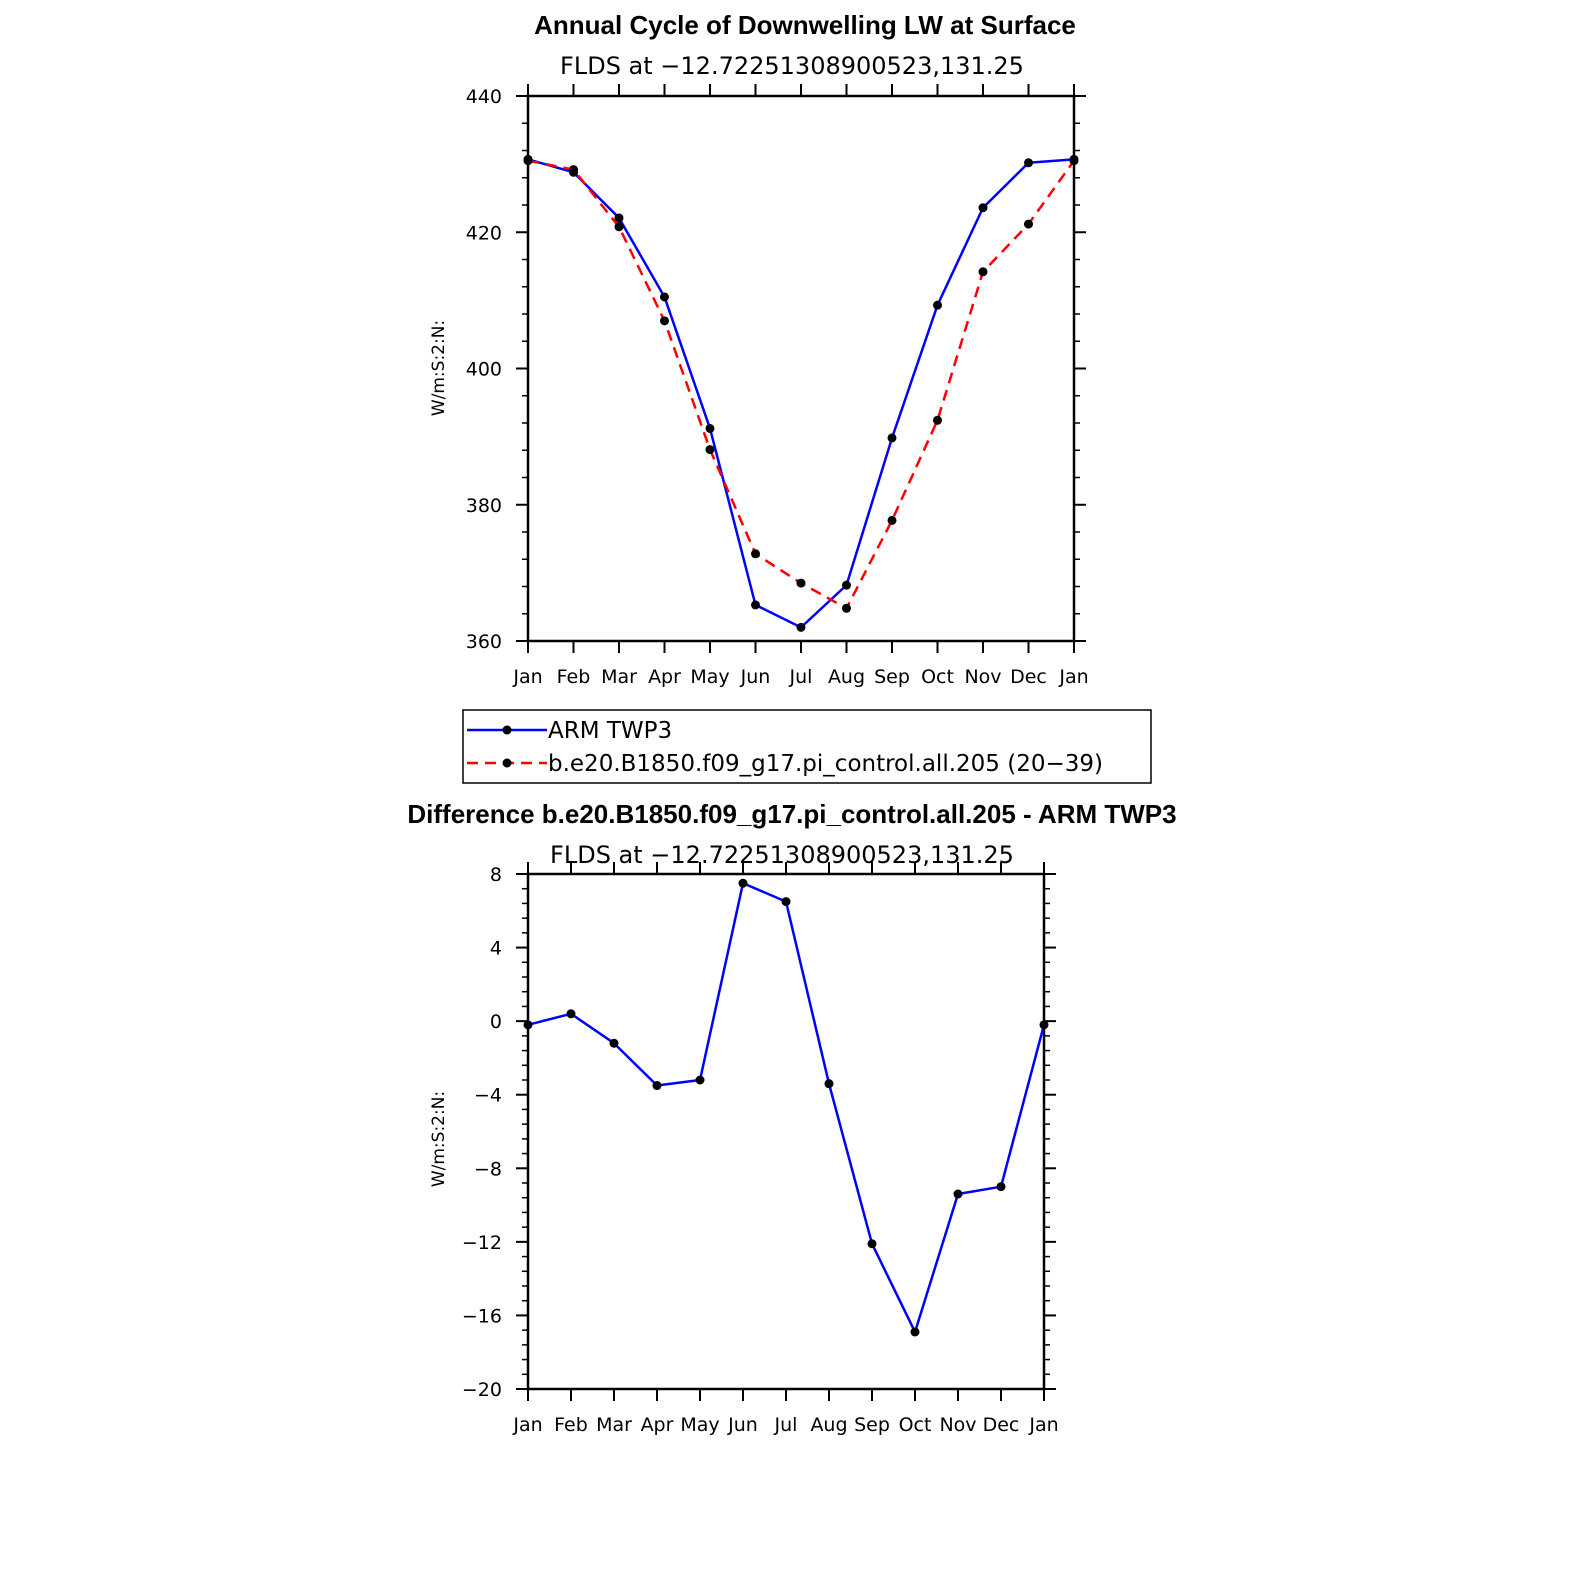 Image resolution: width=1574 pixels, height=1574 pixels. What do you see at coordinates (482, 1316) in the screenshot?
I see `y-tick-label: −16` at bounding box center [482, 1316].